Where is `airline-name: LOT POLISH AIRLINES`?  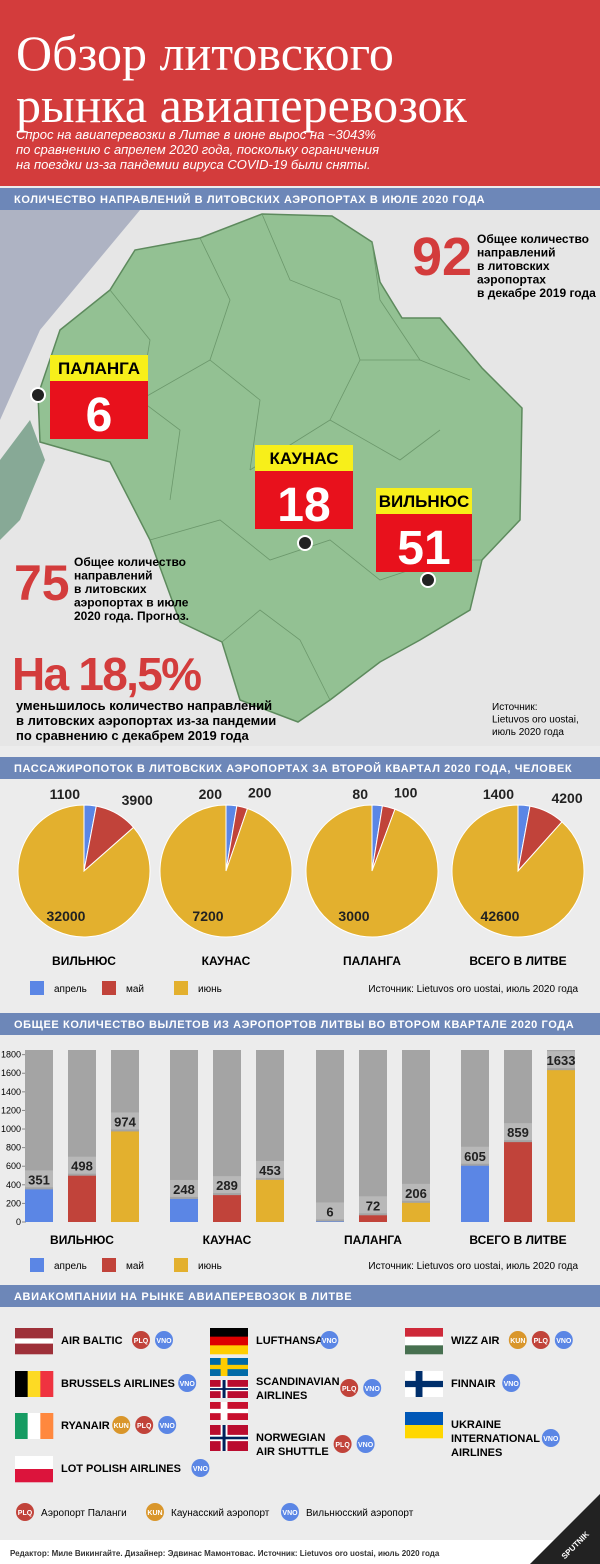 airline-name: LOT POLISH AIRLINES is located at coordinates (121, 1469).